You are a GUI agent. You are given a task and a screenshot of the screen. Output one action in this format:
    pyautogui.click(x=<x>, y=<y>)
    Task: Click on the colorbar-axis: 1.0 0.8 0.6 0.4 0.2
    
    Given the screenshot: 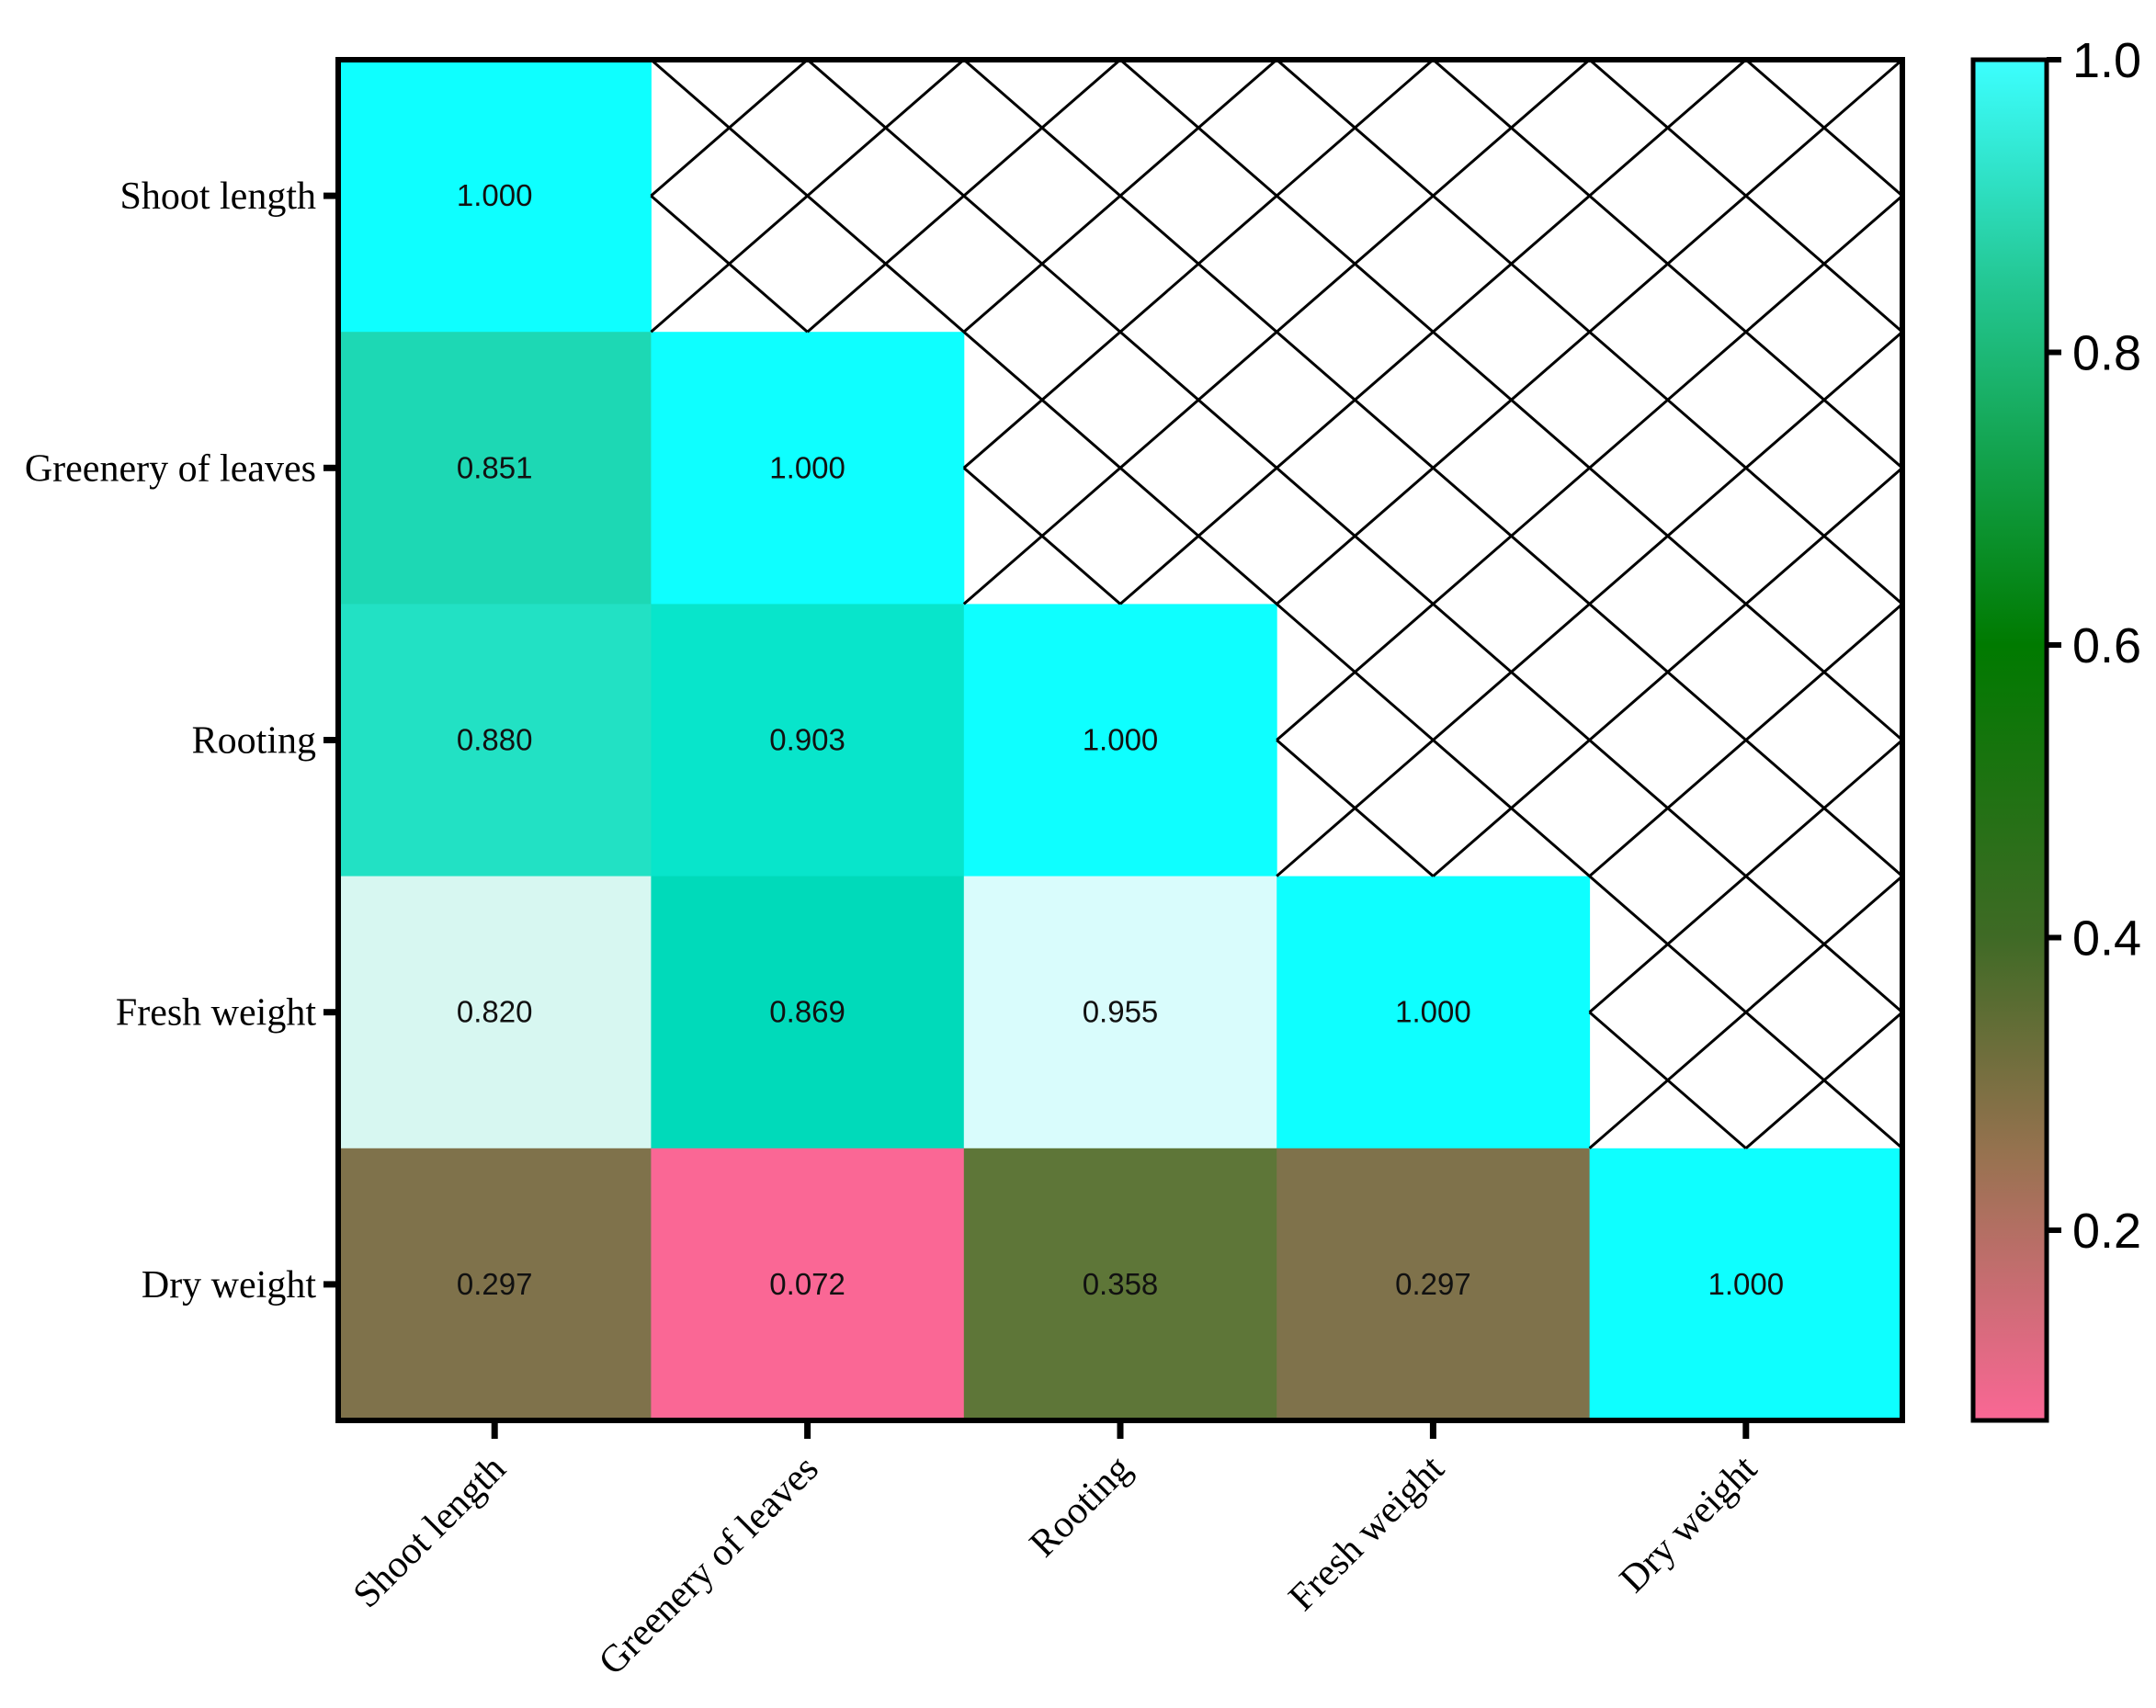 What is the action you would take?
    pyautogui.click(x=2094, y=646)
    